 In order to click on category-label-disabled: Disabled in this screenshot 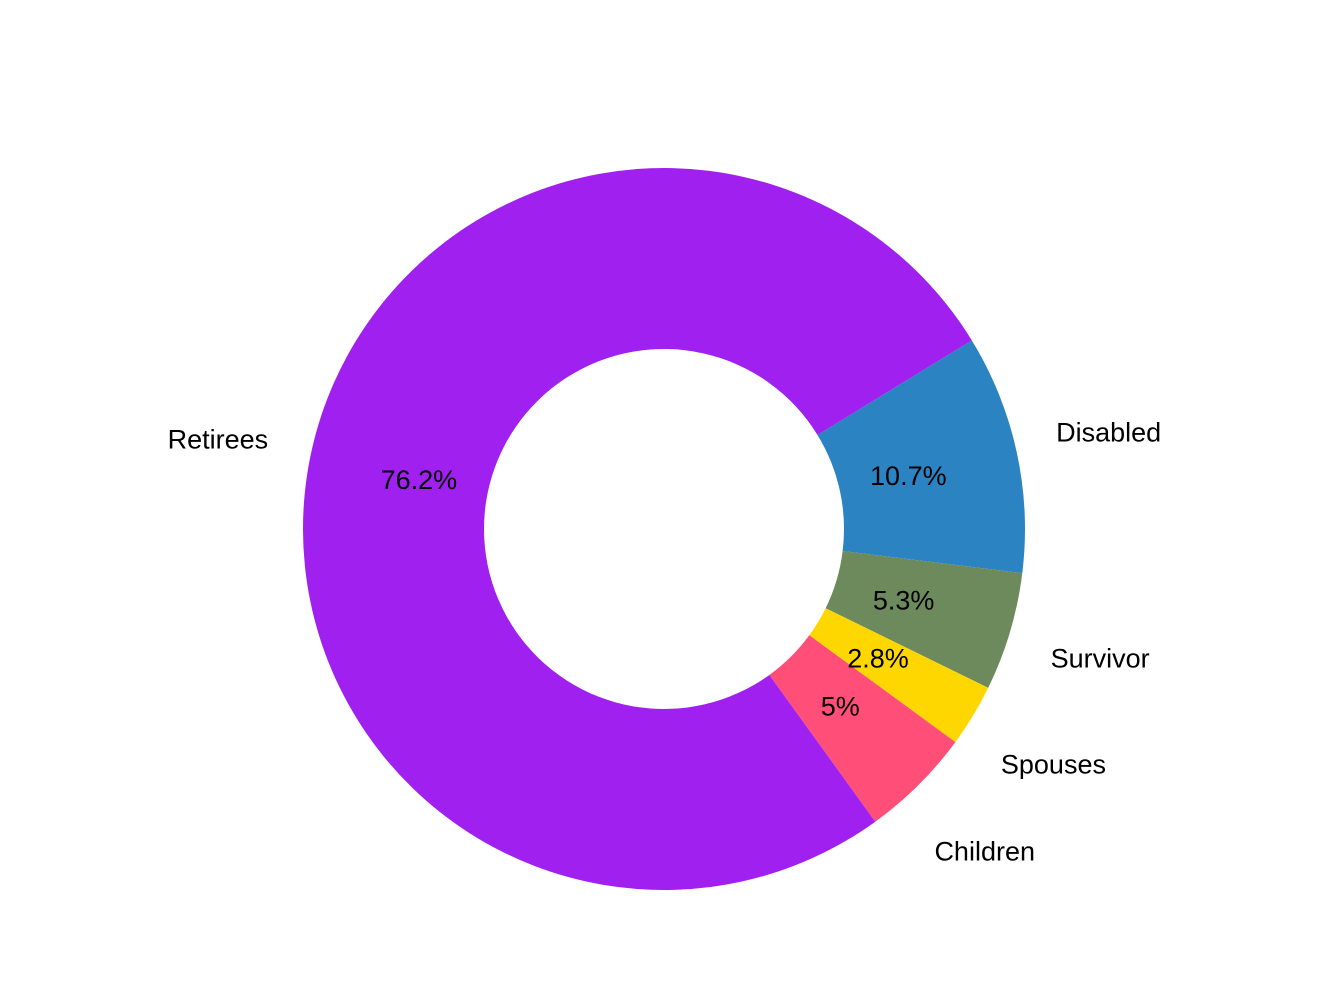, I will do `click(1108, 433)`.